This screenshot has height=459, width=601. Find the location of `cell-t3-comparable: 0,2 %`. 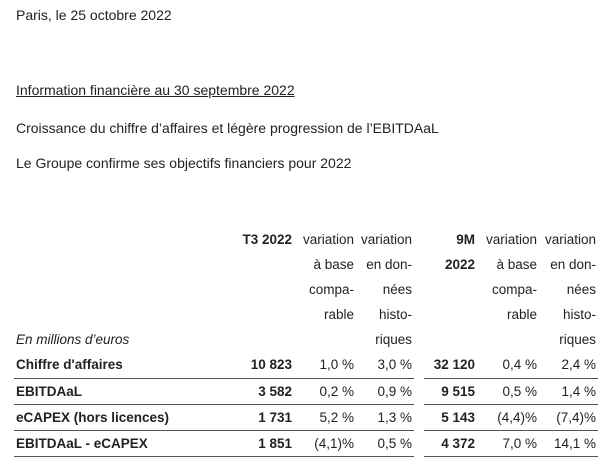

cell-t3-comparable: 0,2 % is located at coordinates (325, 391).